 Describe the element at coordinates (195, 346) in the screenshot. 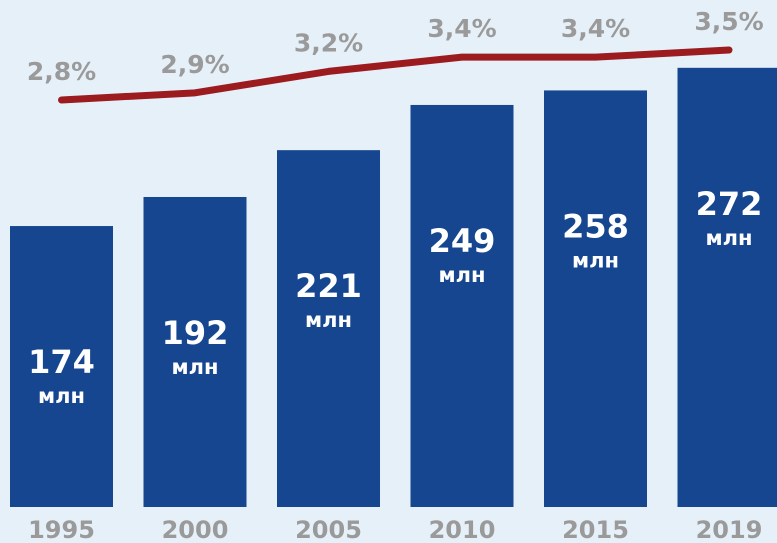

I see `bar-value-label: 192 млн` at that location.